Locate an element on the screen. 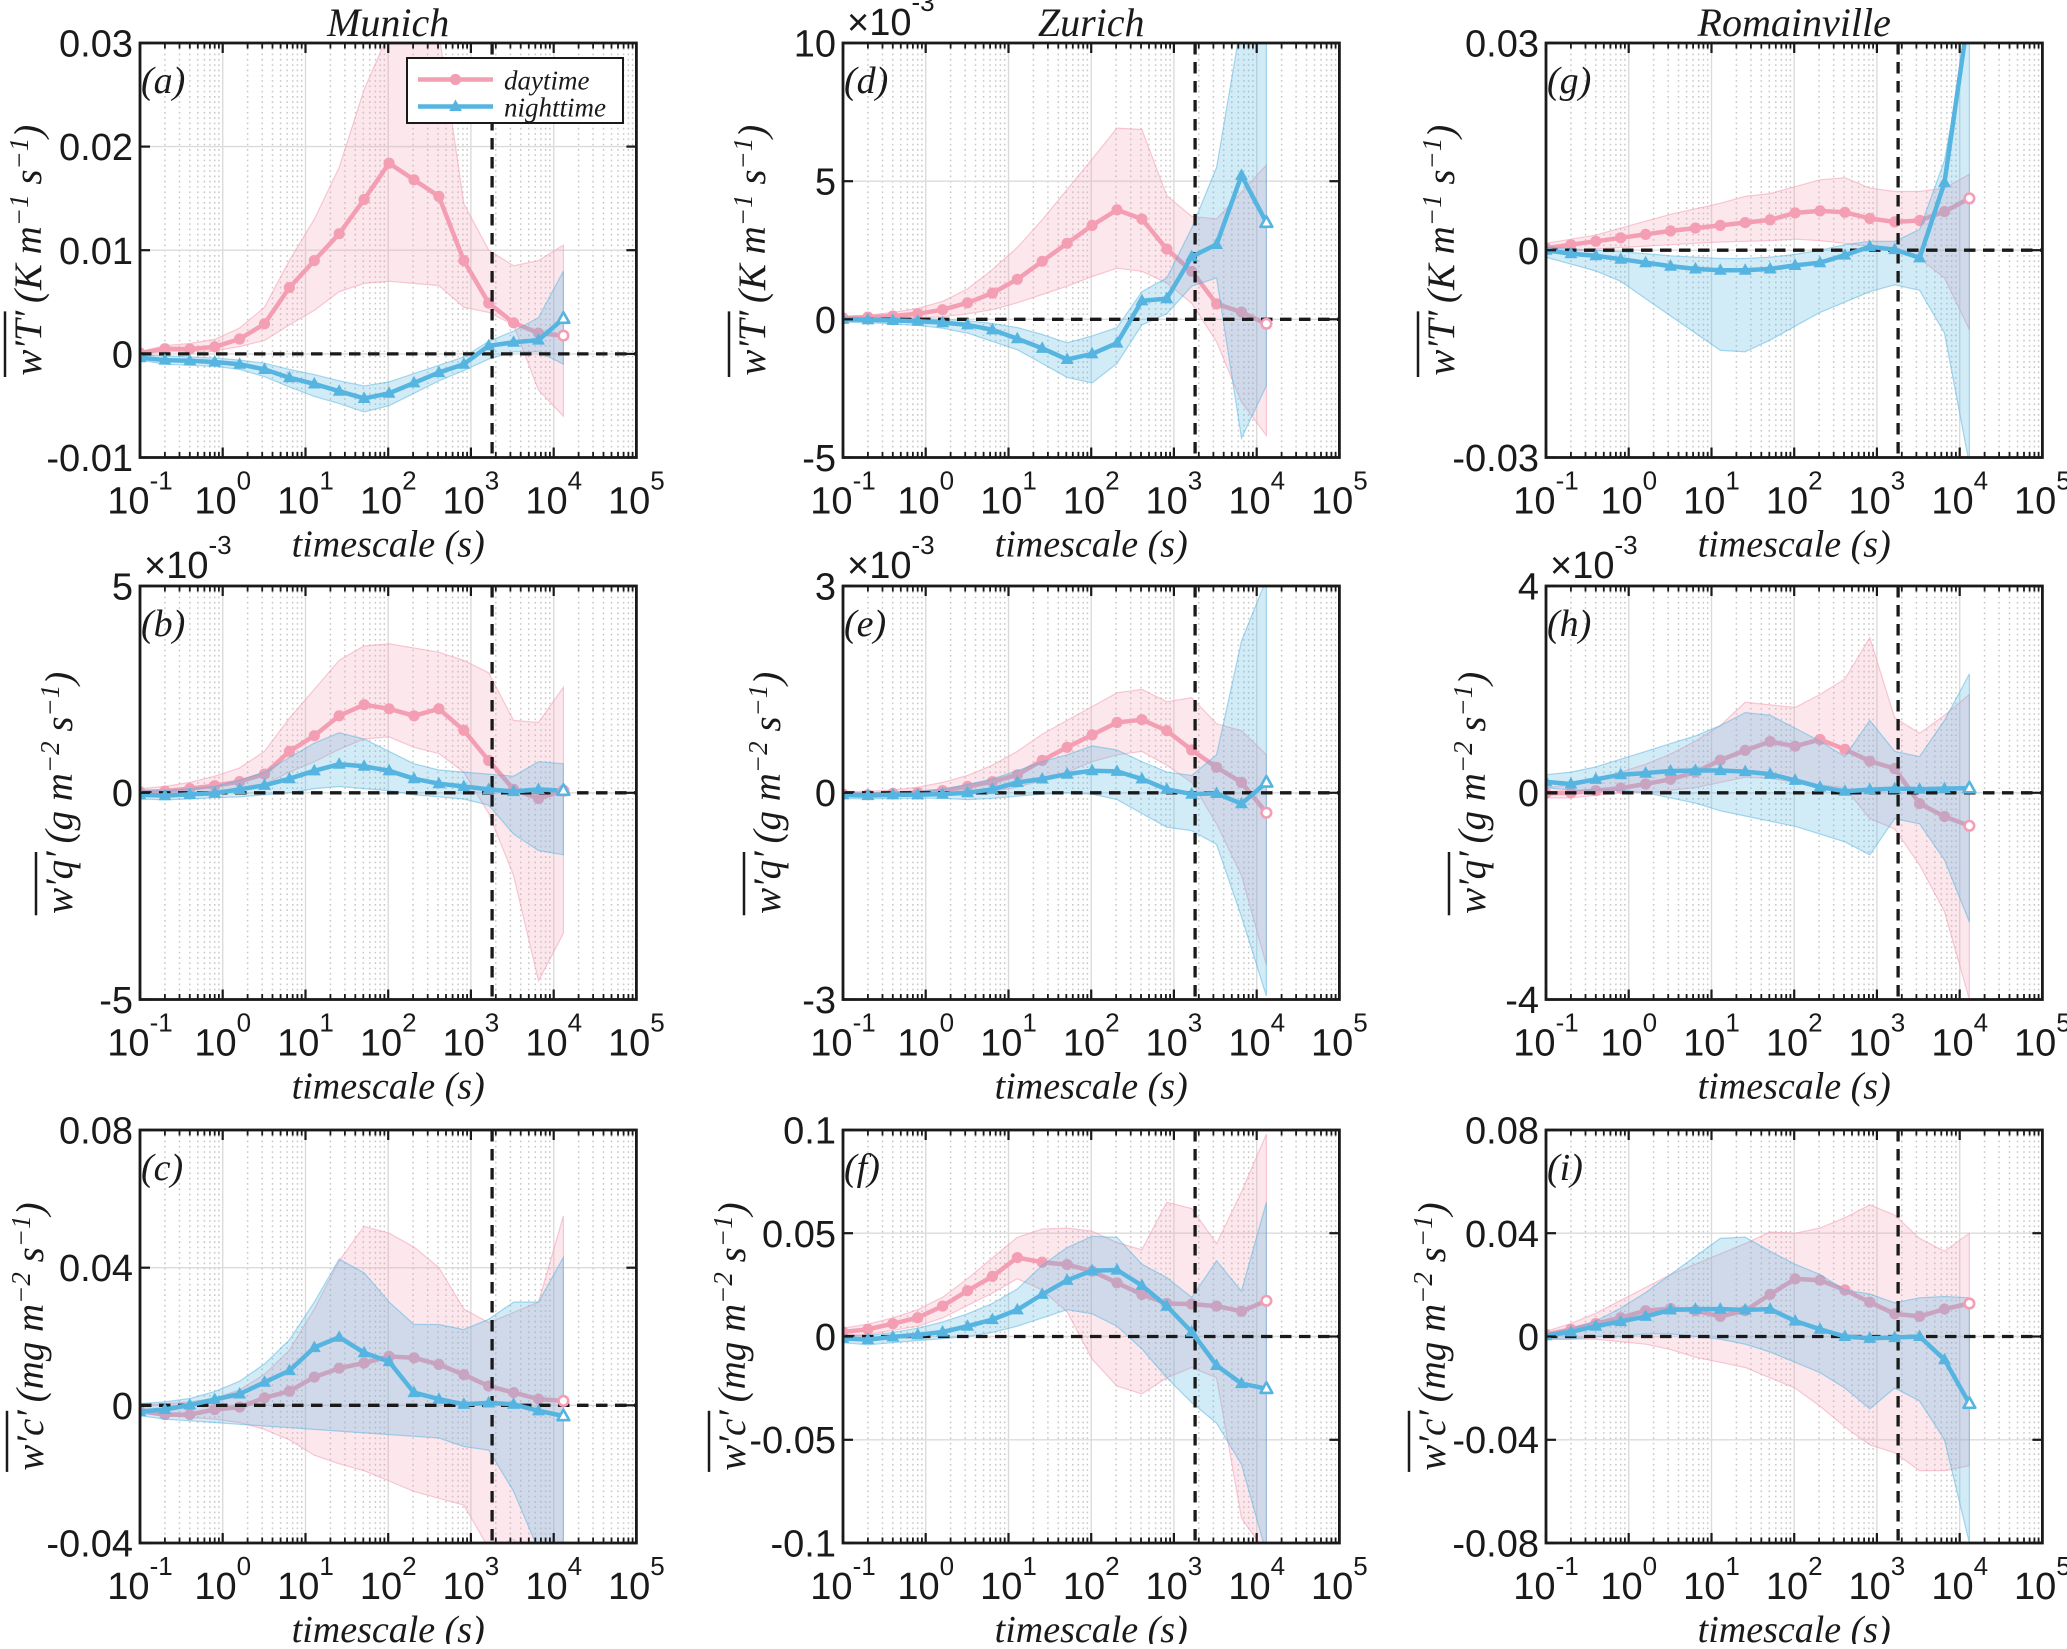  svg-text: (f) is located at coordinates (862, 1168).